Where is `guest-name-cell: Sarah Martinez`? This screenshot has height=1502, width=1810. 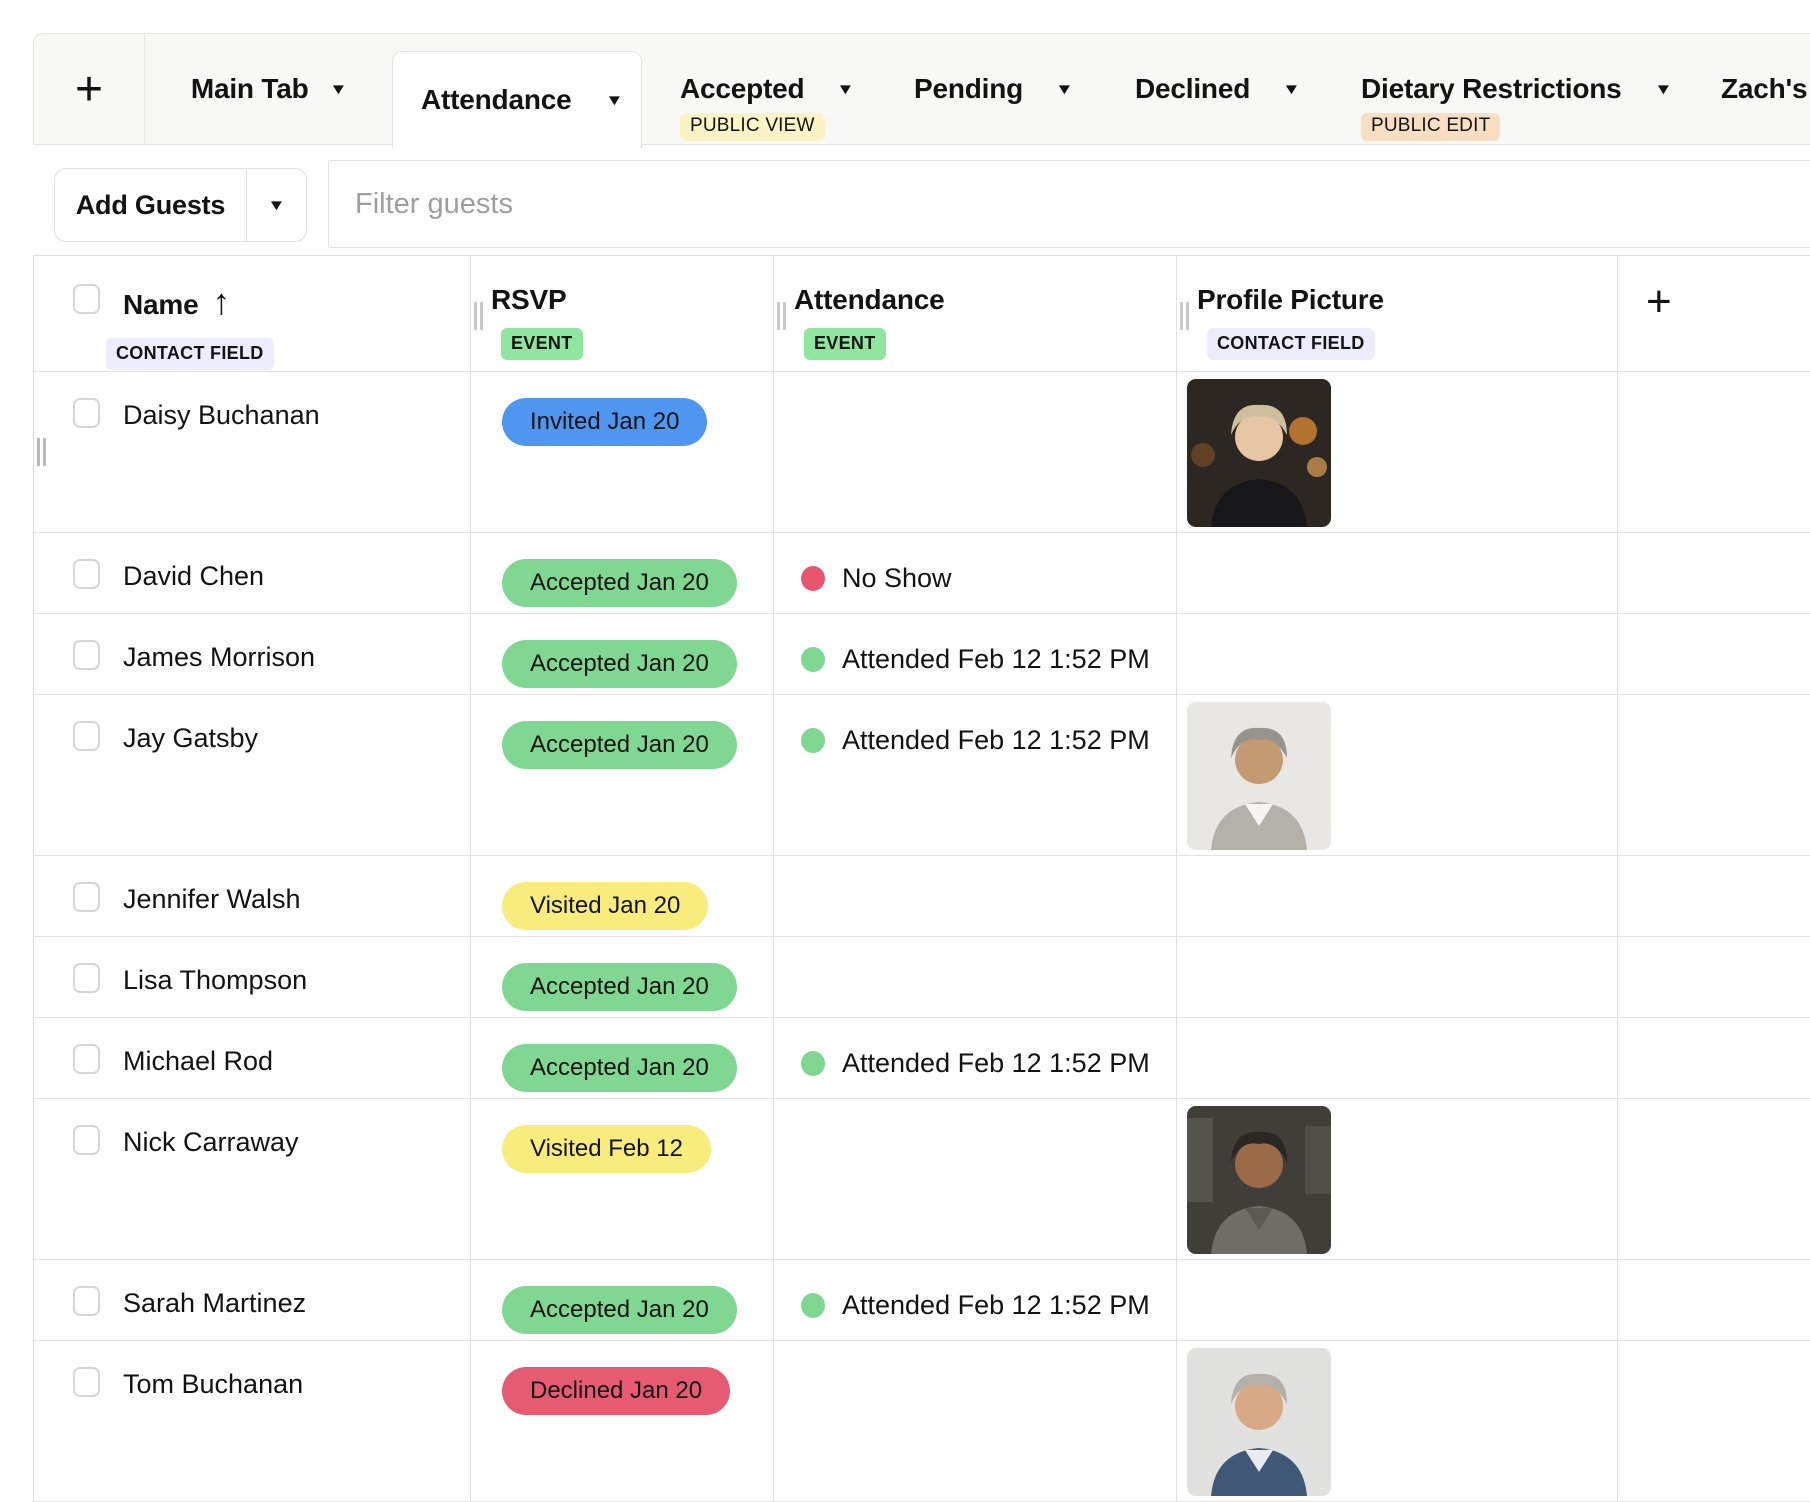
guest-name-cell: Sarah Martinez is located at coordinates (252, 1300).